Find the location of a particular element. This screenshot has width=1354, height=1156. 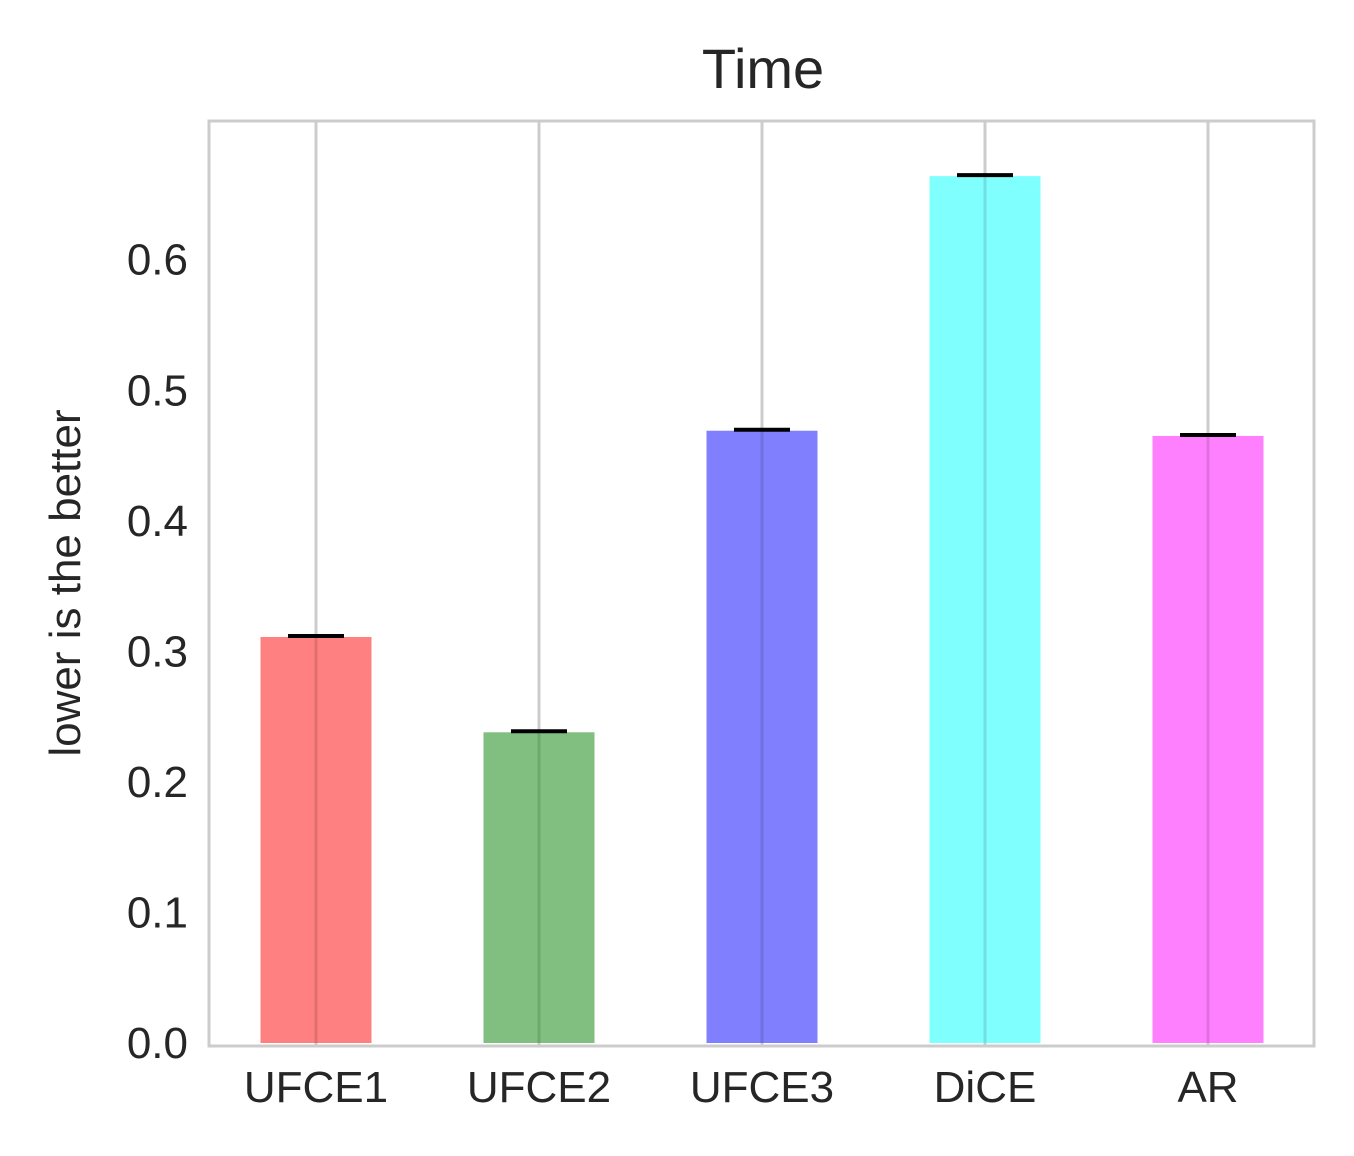

chart-title: Time is located at coordinates (763, 68).